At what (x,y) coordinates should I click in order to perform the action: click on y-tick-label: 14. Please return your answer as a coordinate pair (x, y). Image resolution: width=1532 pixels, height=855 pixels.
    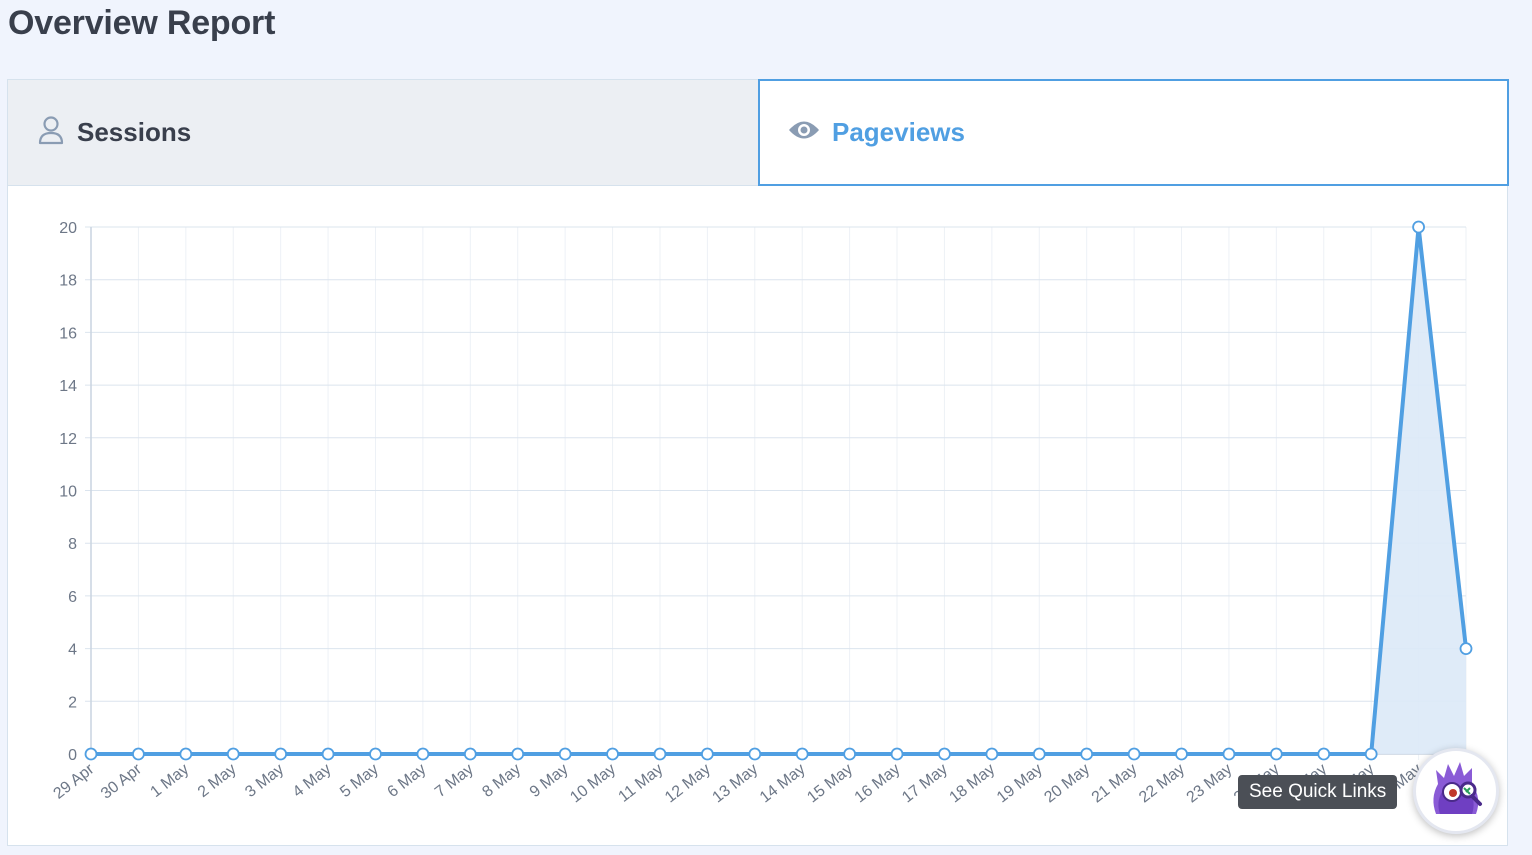
    Looking at the image, I should click on (68, 386).